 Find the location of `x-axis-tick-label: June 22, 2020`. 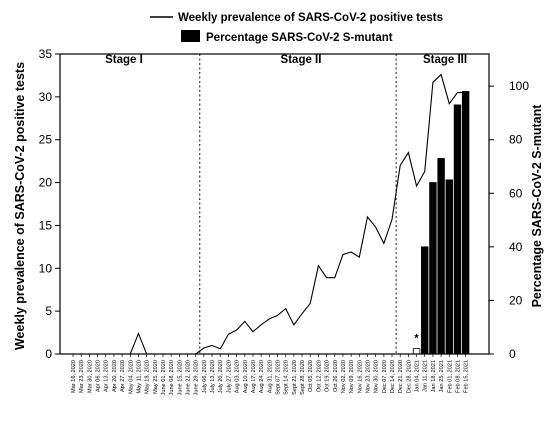

x-axis-tick-label: June 22, 2020 is located at coordinates (189, 377).